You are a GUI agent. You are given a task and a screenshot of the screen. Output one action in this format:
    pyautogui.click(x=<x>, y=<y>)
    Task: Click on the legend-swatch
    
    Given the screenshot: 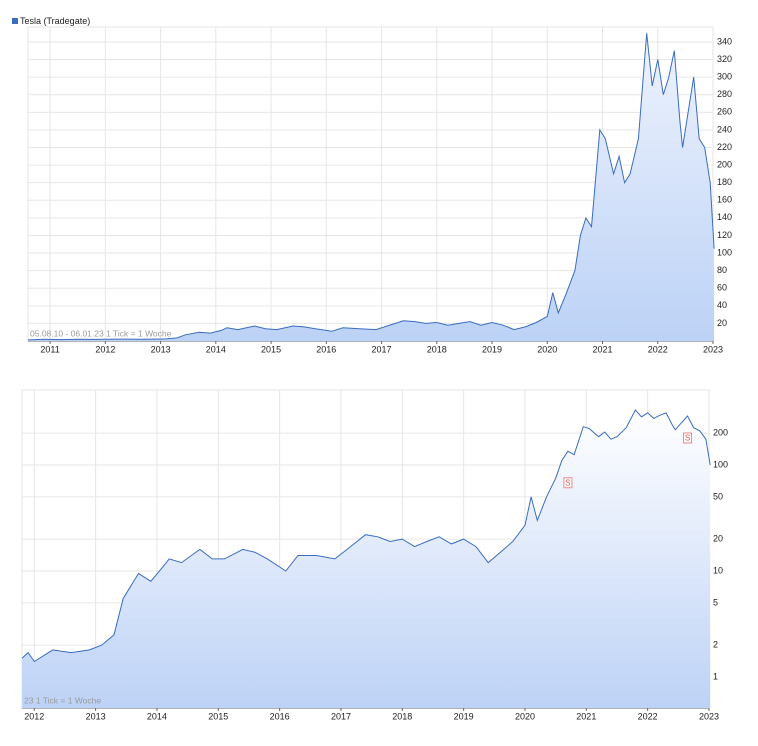 What is the action you would take?
    pyautogui.click(x=15, y=21)
    